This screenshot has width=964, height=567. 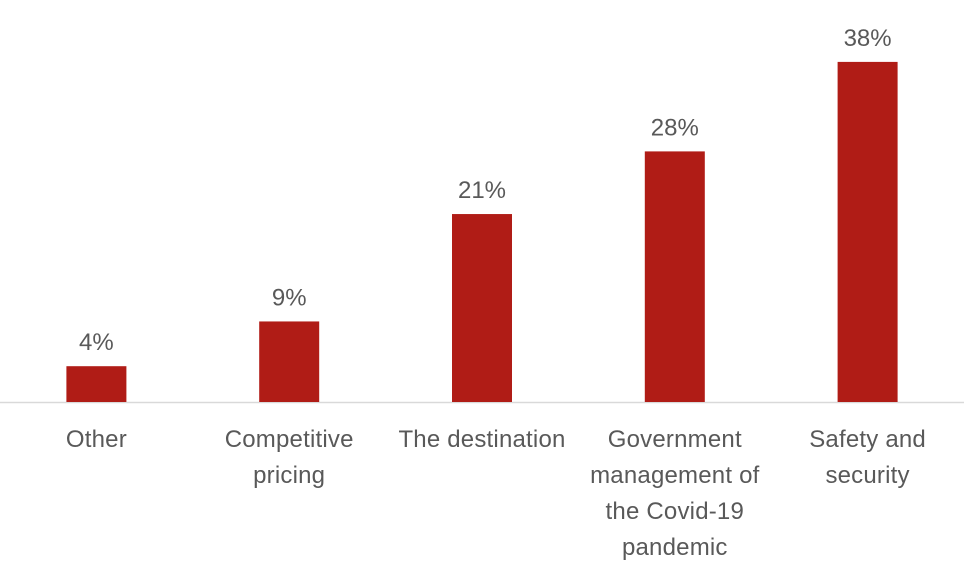 What do you see at coordinates (868, 38) in the screenshot?
I see `data-label-4: 38%` at bounding box center [868, 38].